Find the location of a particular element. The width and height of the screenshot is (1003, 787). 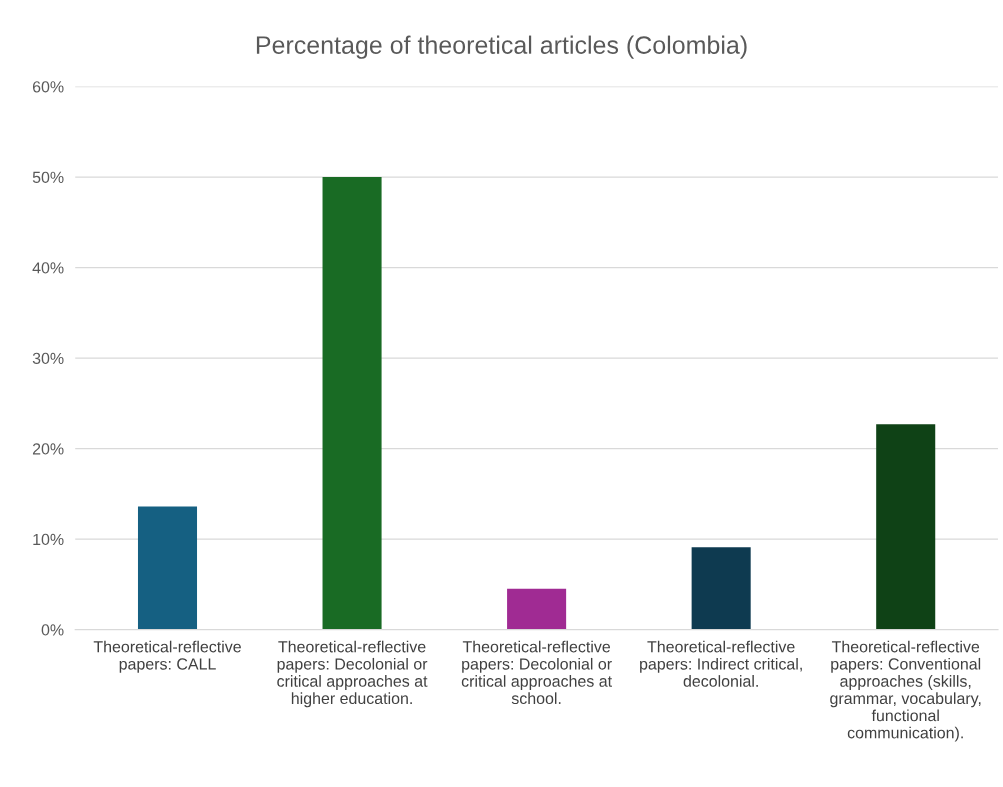

y-tick-label: 30% is located at coordinates (48, 358).